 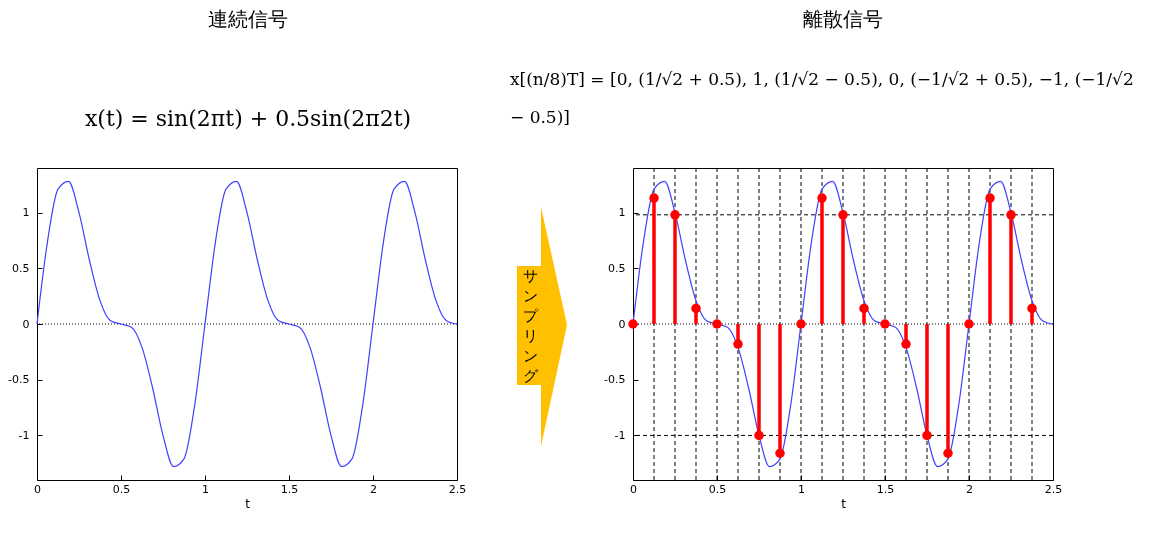 What do you see at coordinates (822, 98) in the screenshot?
I see `chart-subtitle: x[(n/8)T] = [0, (1/√2 + 0.5), 1, (1/√2 − 0.5), 0, (−1/√2 + 0.5), −1, (−1/√2 − 0.5)]` at bounding box center [822, 98].